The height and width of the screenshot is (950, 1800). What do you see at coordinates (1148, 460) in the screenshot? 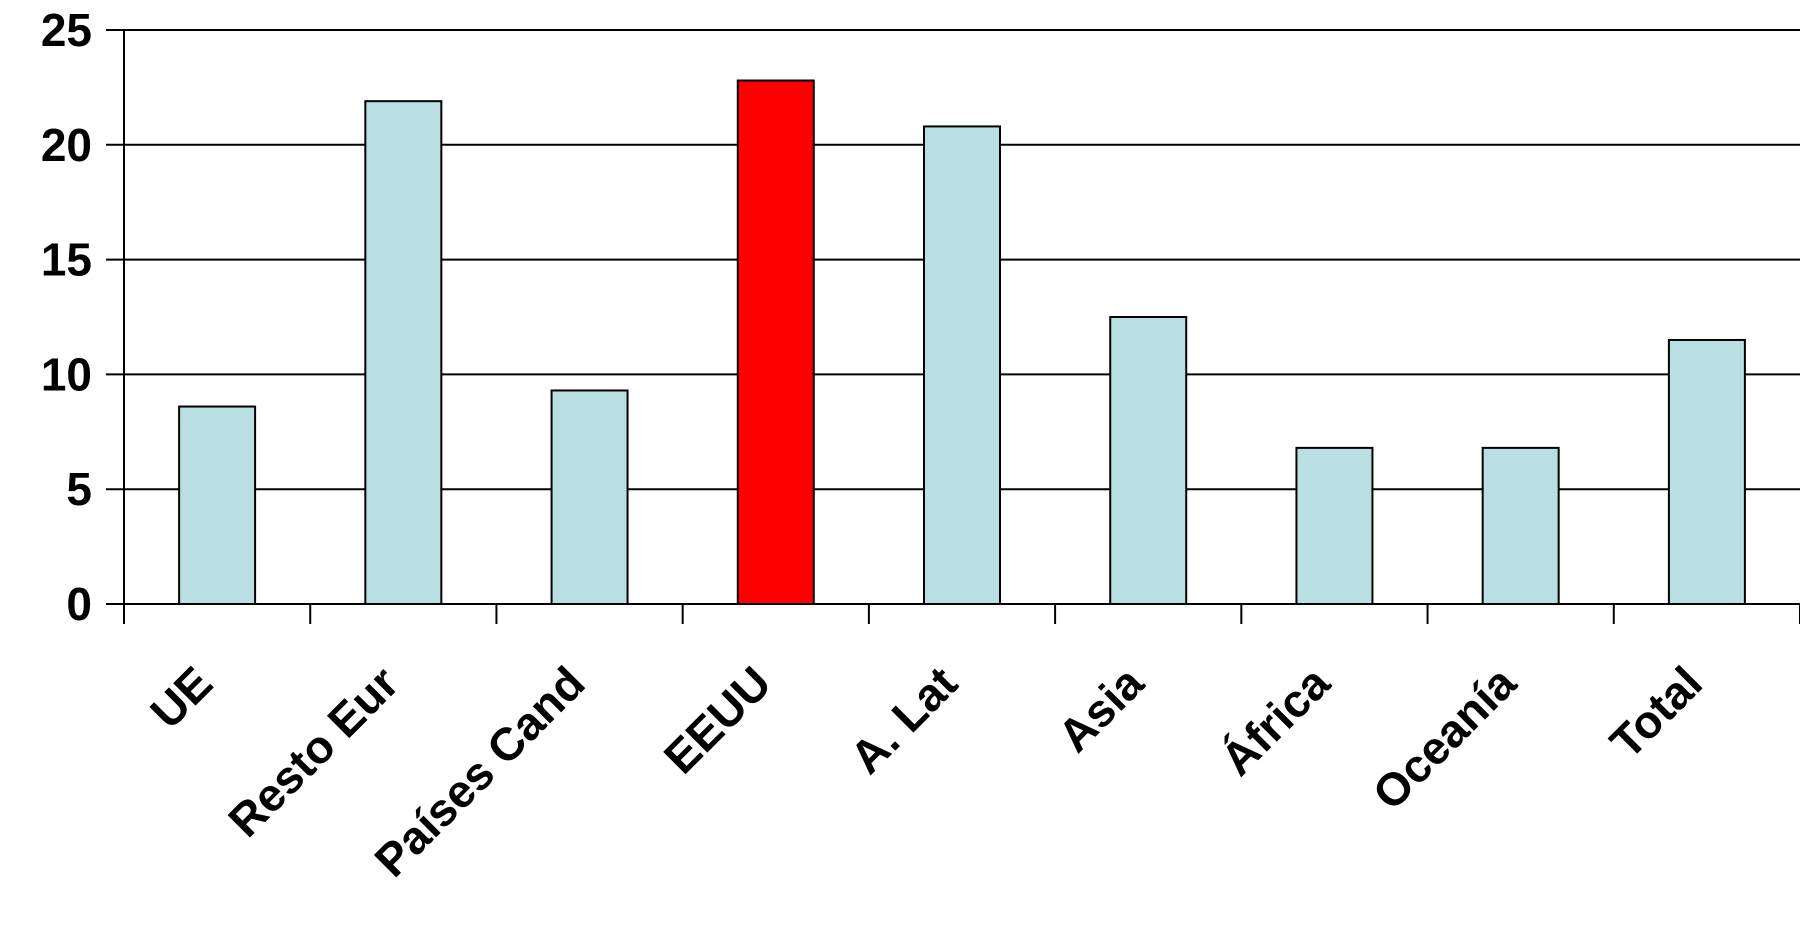
I see `bar-asia` at bounding box center [1148, 460].